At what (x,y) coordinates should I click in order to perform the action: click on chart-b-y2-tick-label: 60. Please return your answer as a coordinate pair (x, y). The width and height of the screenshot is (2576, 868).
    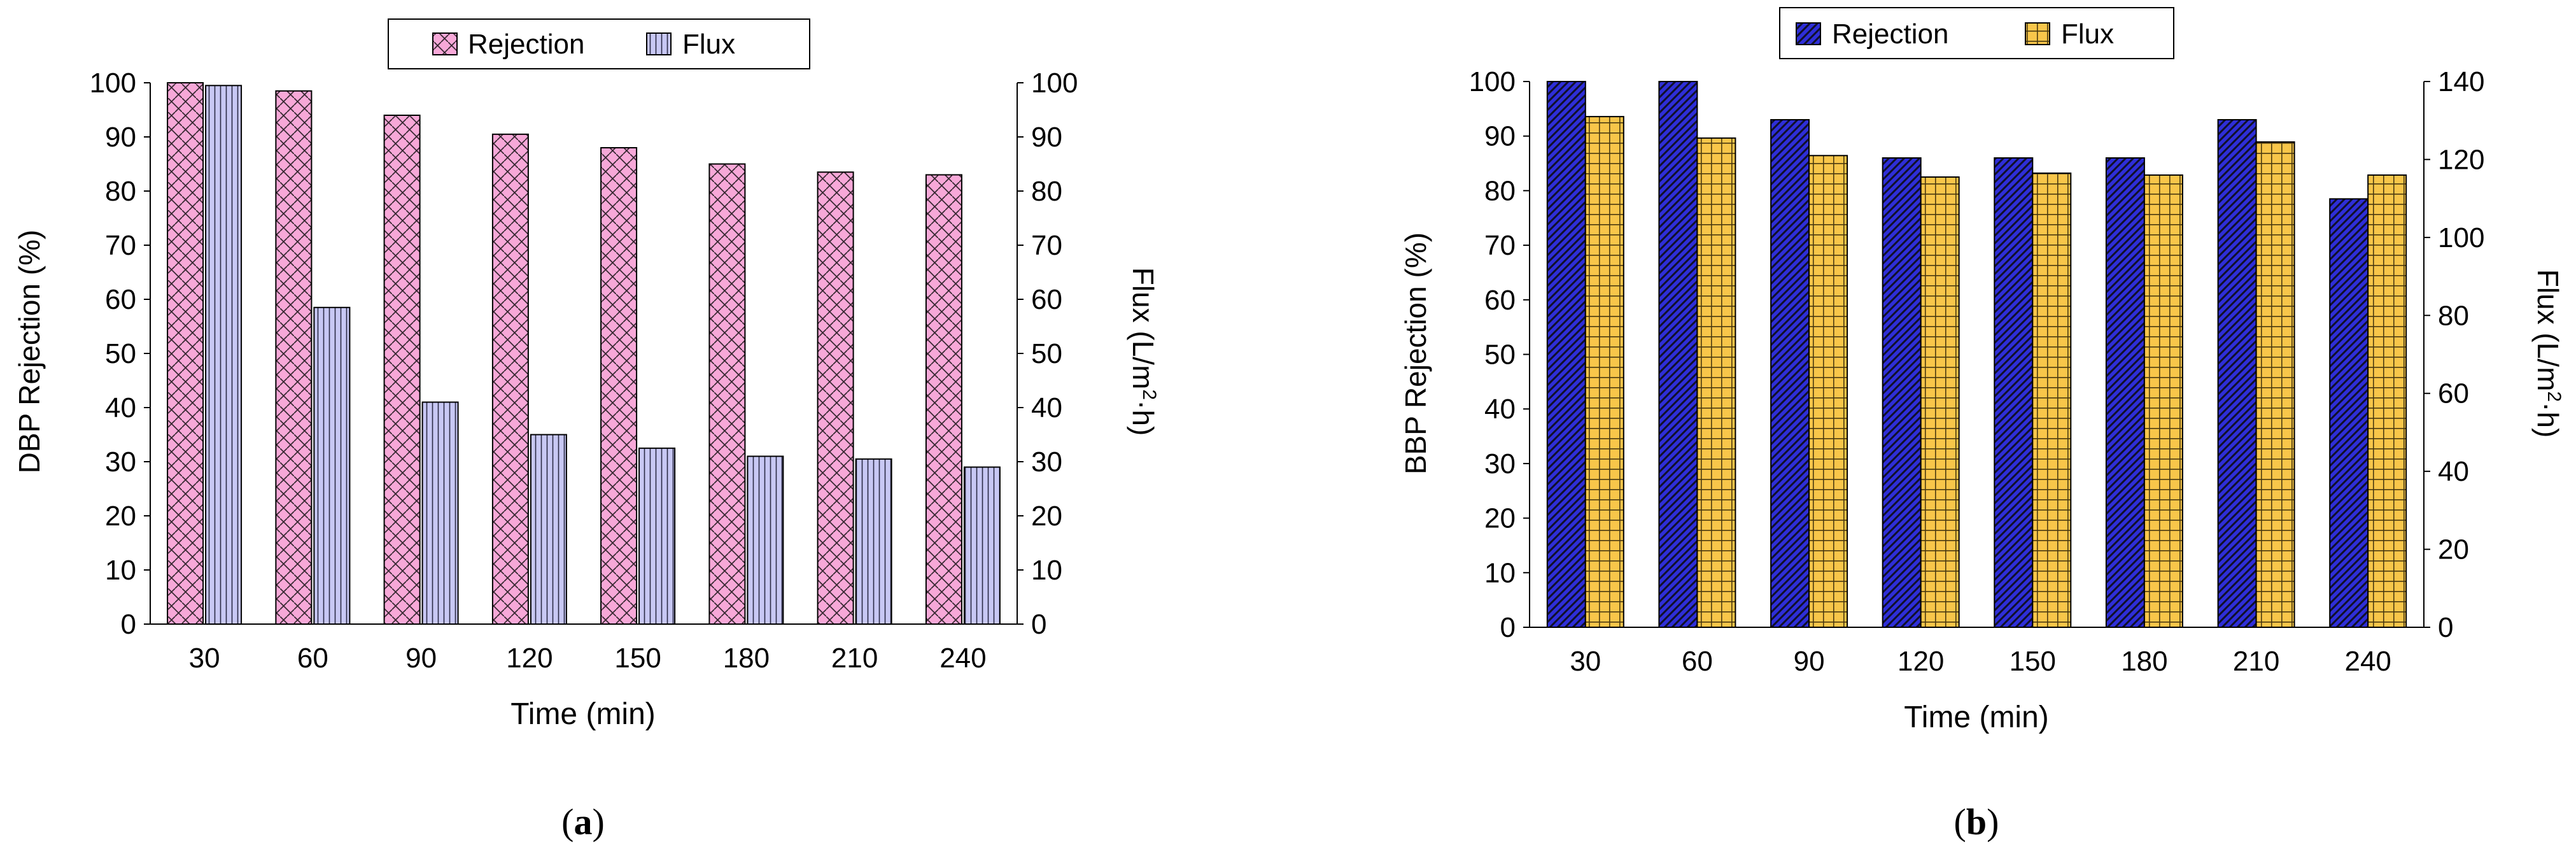
    Looking at the image, I should click on (2454, 393).